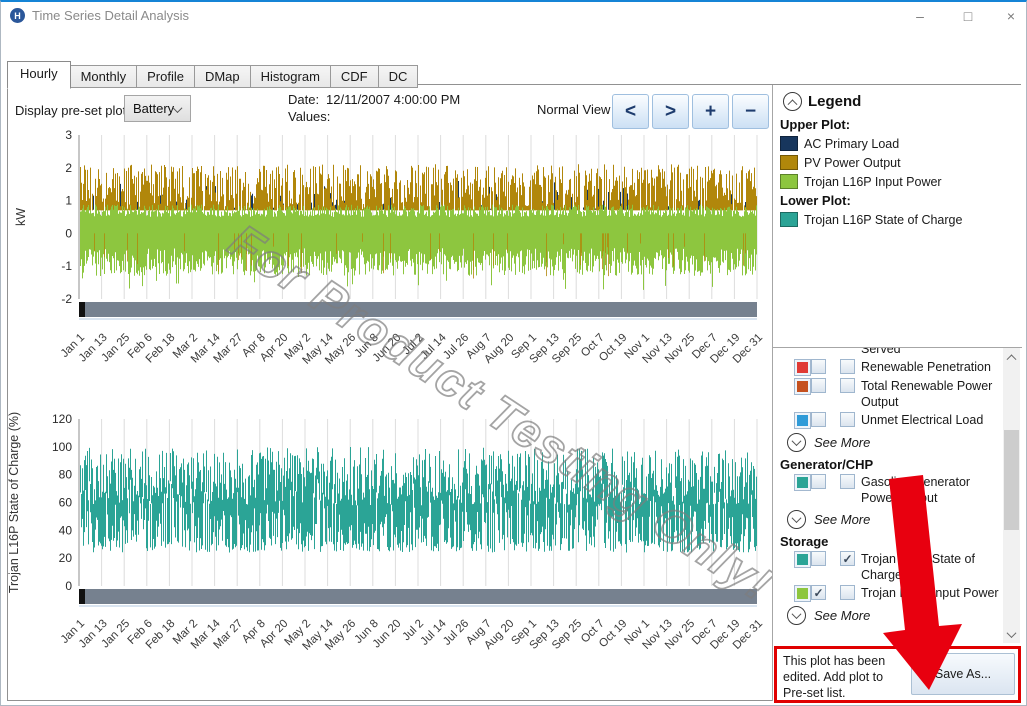 The height and width of the screenshot is (706, 1027). What do you see at coordinates (852, 143) in the screenshot?
I see `legend-item-label: AC Primary Load` at bounding box center [852, 143].